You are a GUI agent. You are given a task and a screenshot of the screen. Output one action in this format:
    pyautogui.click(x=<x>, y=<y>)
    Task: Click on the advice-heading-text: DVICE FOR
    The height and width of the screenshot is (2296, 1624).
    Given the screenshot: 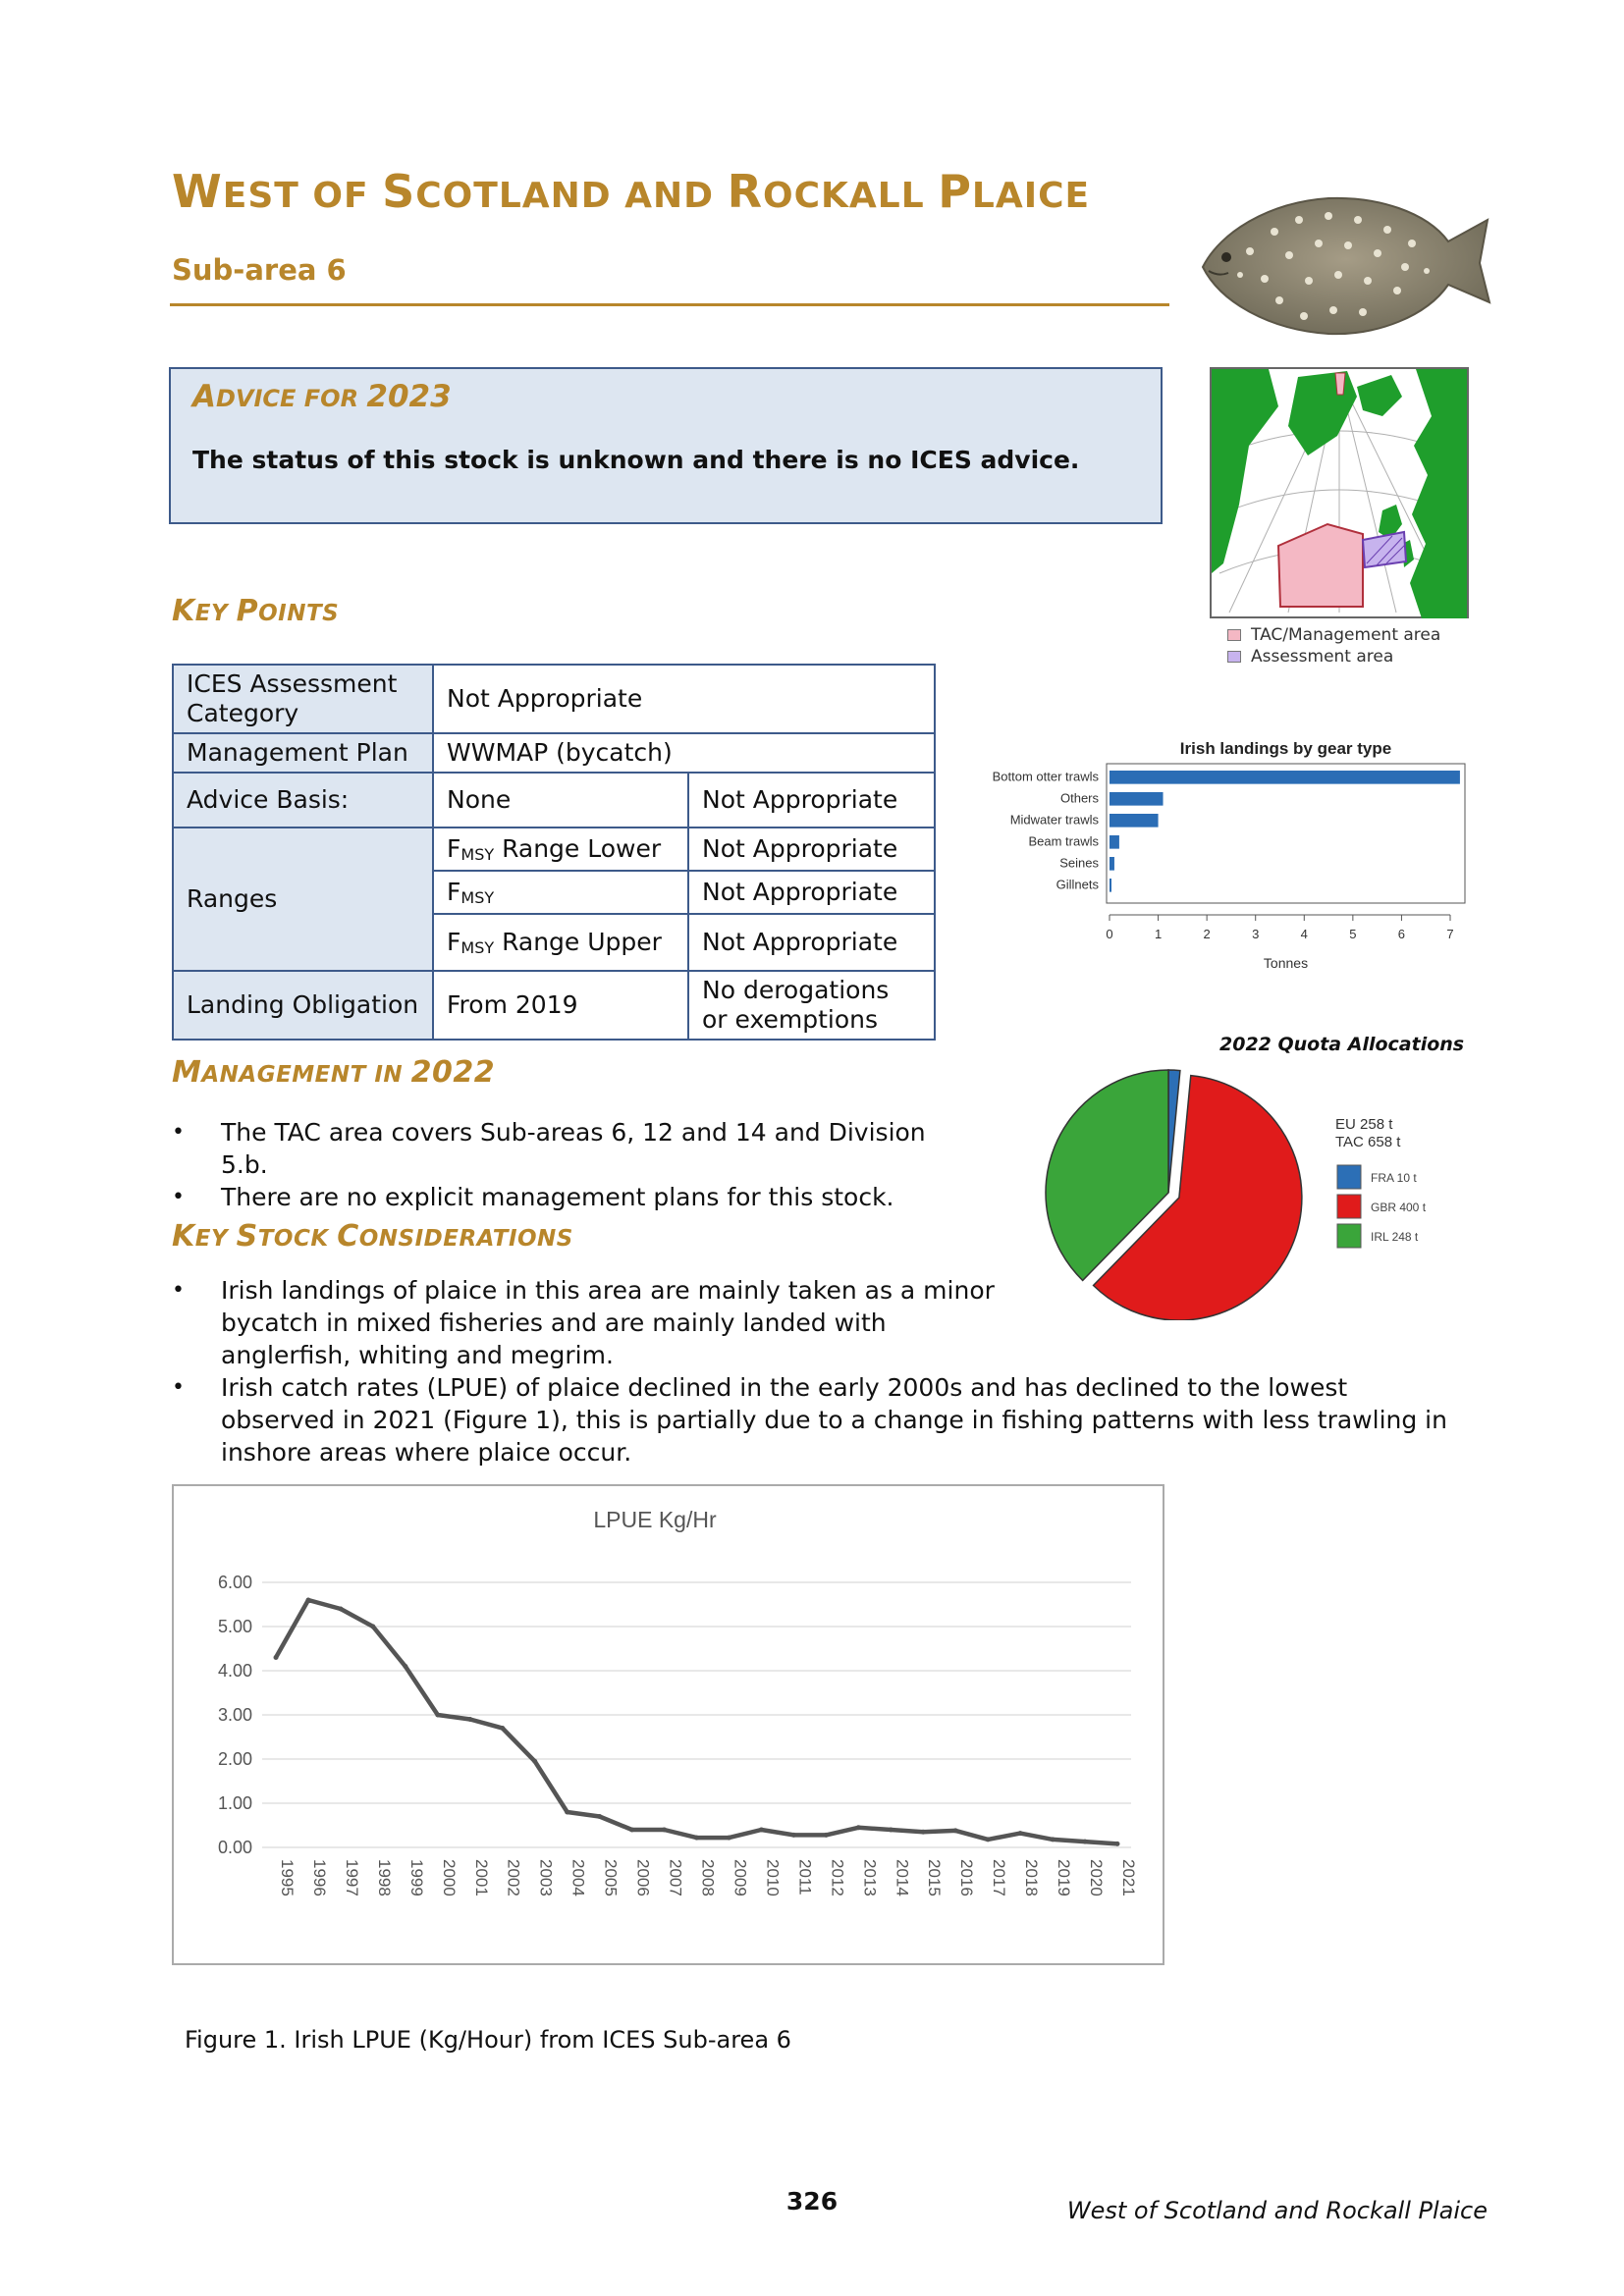 What is the action you would take?
    pyautogui.click(x=291, y=398)
    